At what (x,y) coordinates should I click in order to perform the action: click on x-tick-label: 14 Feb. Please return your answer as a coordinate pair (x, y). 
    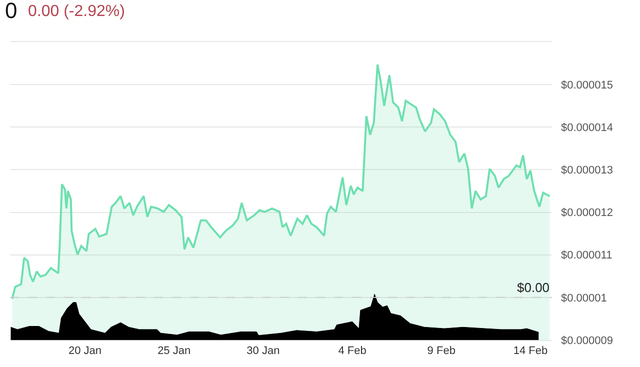
    Looking at the image, I should click on (530, 351).